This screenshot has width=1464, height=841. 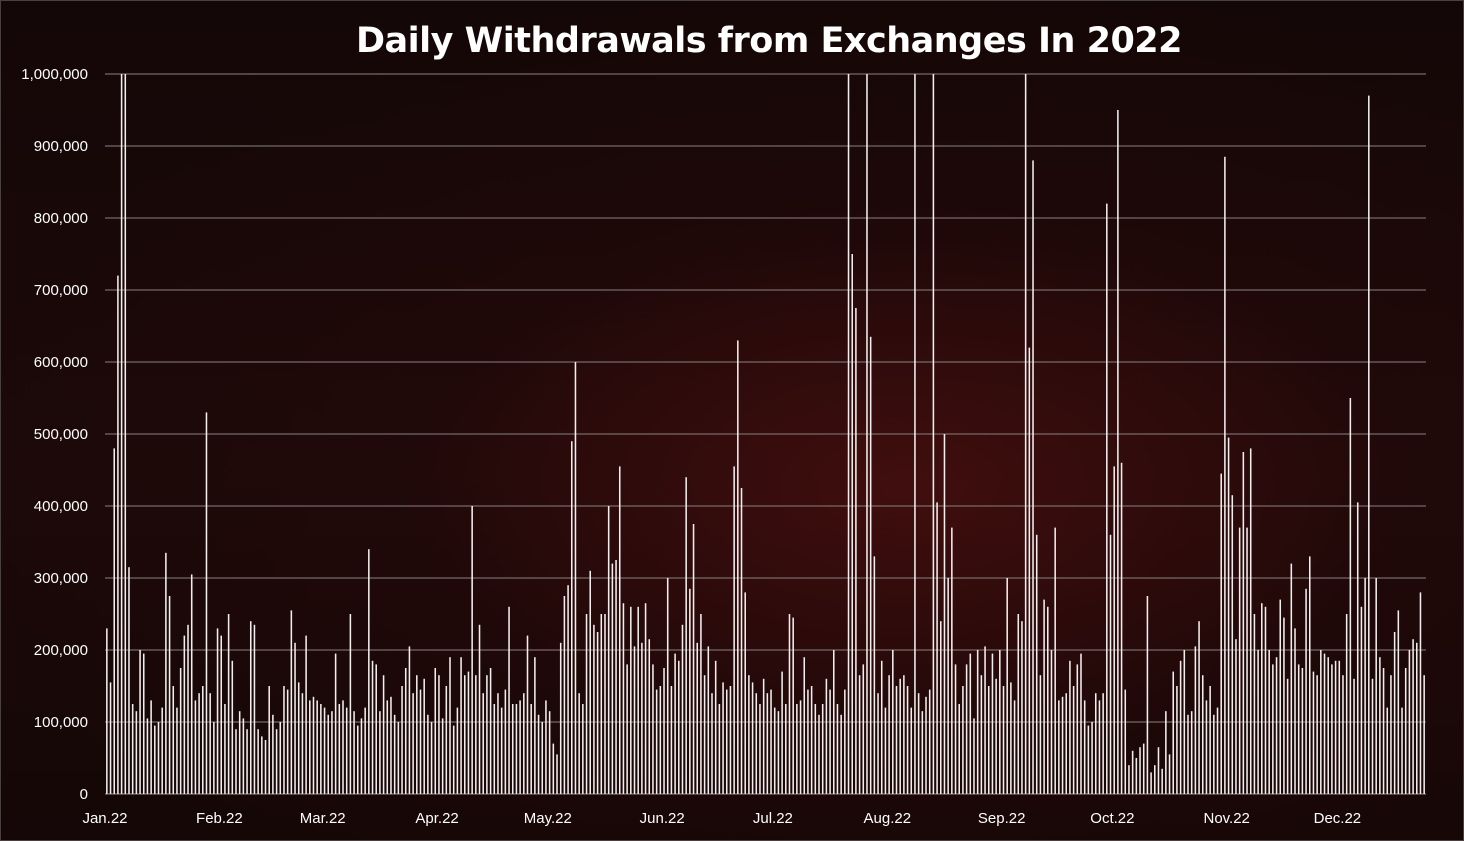 I want to click on y-tick-label: 0, so click(x=84, y=794).